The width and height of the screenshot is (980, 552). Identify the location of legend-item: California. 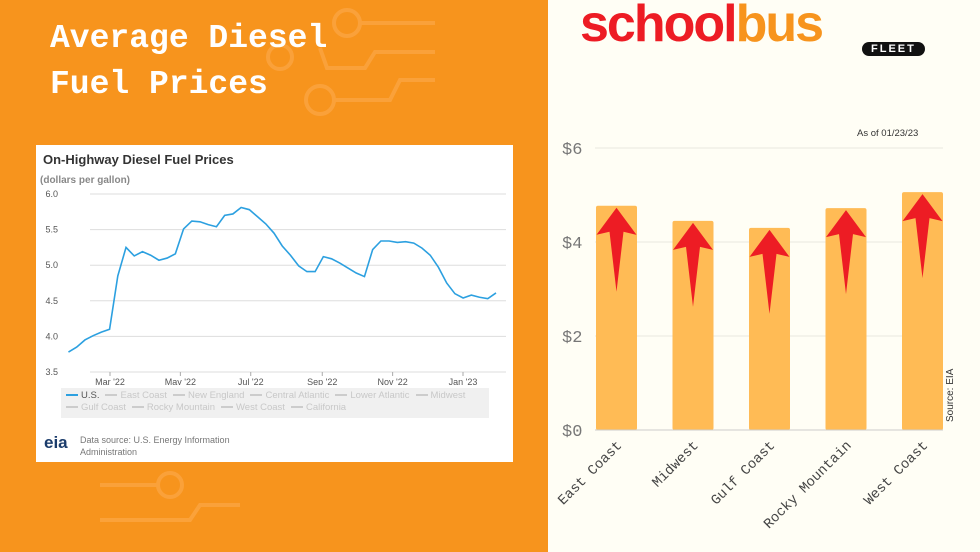
(318, 407).